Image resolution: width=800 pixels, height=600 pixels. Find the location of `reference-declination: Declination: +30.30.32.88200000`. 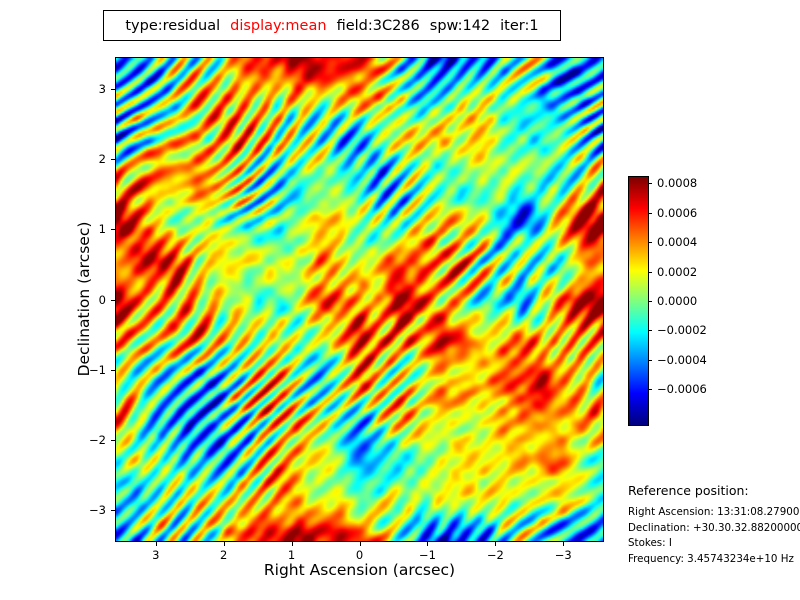

reference-declination: Declination: +30.30.32.88200000 is located at coordinates (714, 527).